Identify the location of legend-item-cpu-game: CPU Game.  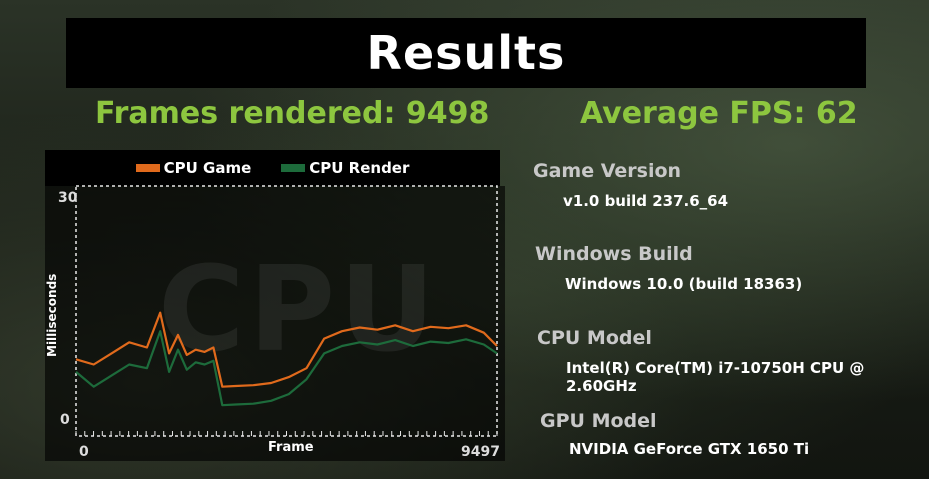
(193, 168).